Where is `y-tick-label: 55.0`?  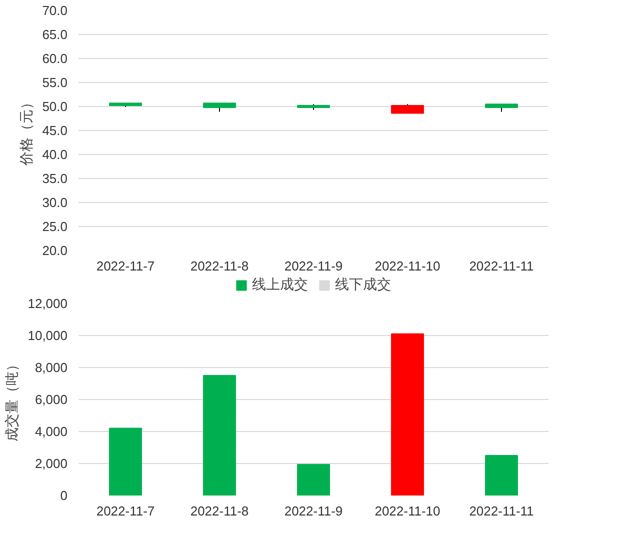 y-tick-label: 55.0 is located at coordinates (55, 82).